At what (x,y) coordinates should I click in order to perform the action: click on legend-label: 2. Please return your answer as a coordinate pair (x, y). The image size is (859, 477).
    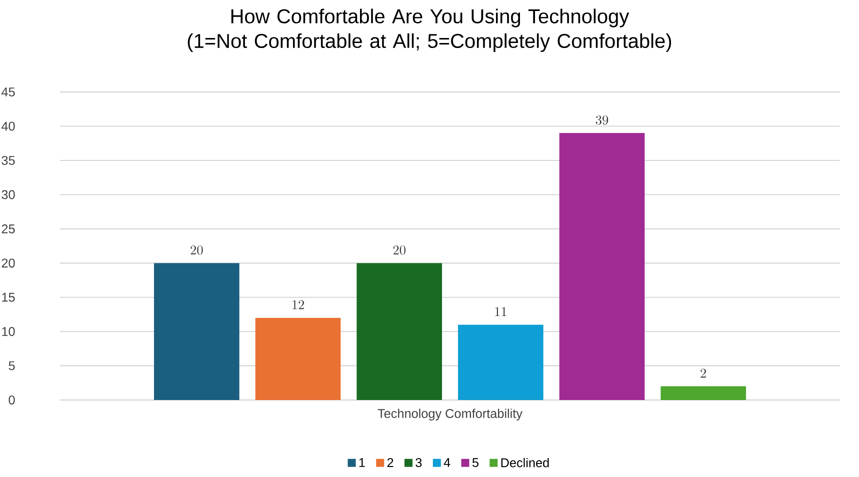
    Looking at the image, I should click on (390, 462).